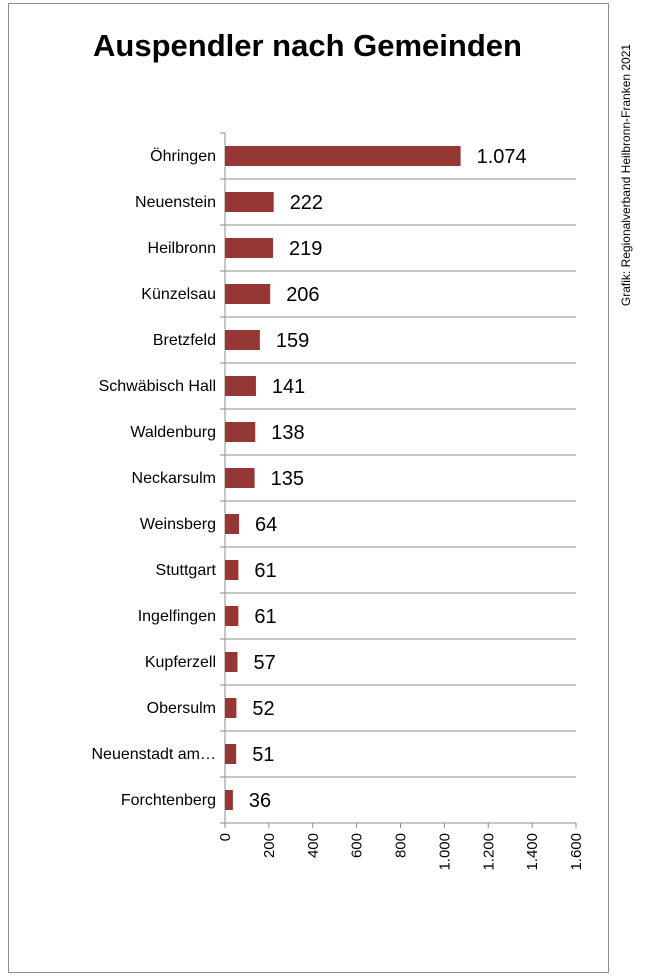 Image resolution: width=645 pixels, height=976 pixels. What do you see at coordinates (576, 852) in the screenshot?
I see `tick-label: 1.600` at bounding box center [576, 852].